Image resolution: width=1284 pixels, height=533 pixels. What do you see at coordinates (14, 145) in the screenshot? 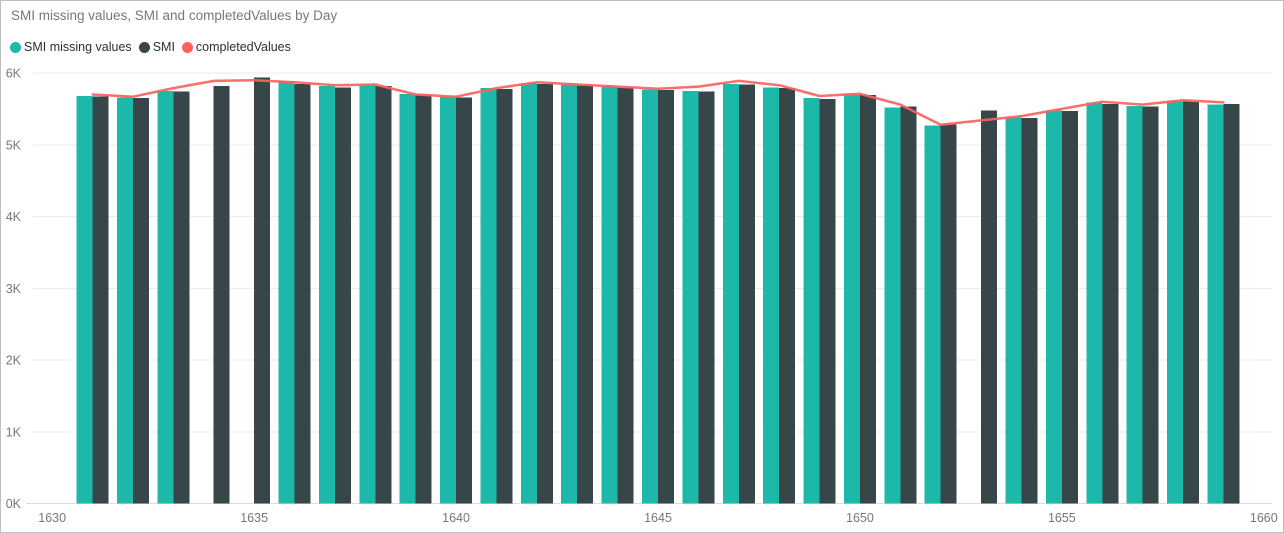
I see `y-axis-tick-label: 5K` at bounding box center [14, 145].